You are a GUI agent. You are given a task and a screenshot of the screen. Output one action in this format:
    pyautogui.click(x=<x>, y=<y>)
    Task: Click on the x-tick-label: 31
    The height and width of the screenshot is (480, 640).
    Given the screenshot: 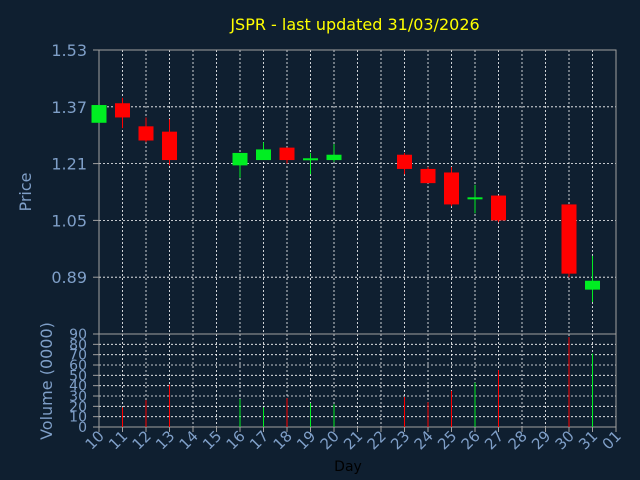 What is the action you would take?
    pyautogui.click(x=588, y=440)
    